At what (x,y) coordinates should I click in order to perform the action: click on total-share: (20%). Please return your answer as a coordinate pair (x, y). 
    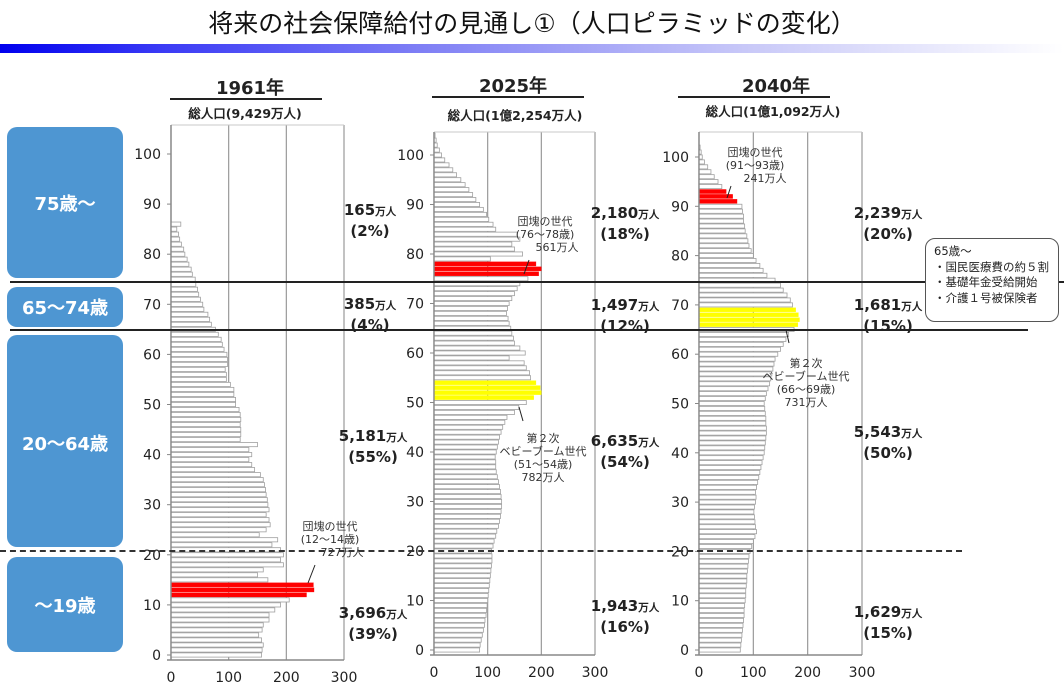
    Looking at the image, I should click on (888, 234).